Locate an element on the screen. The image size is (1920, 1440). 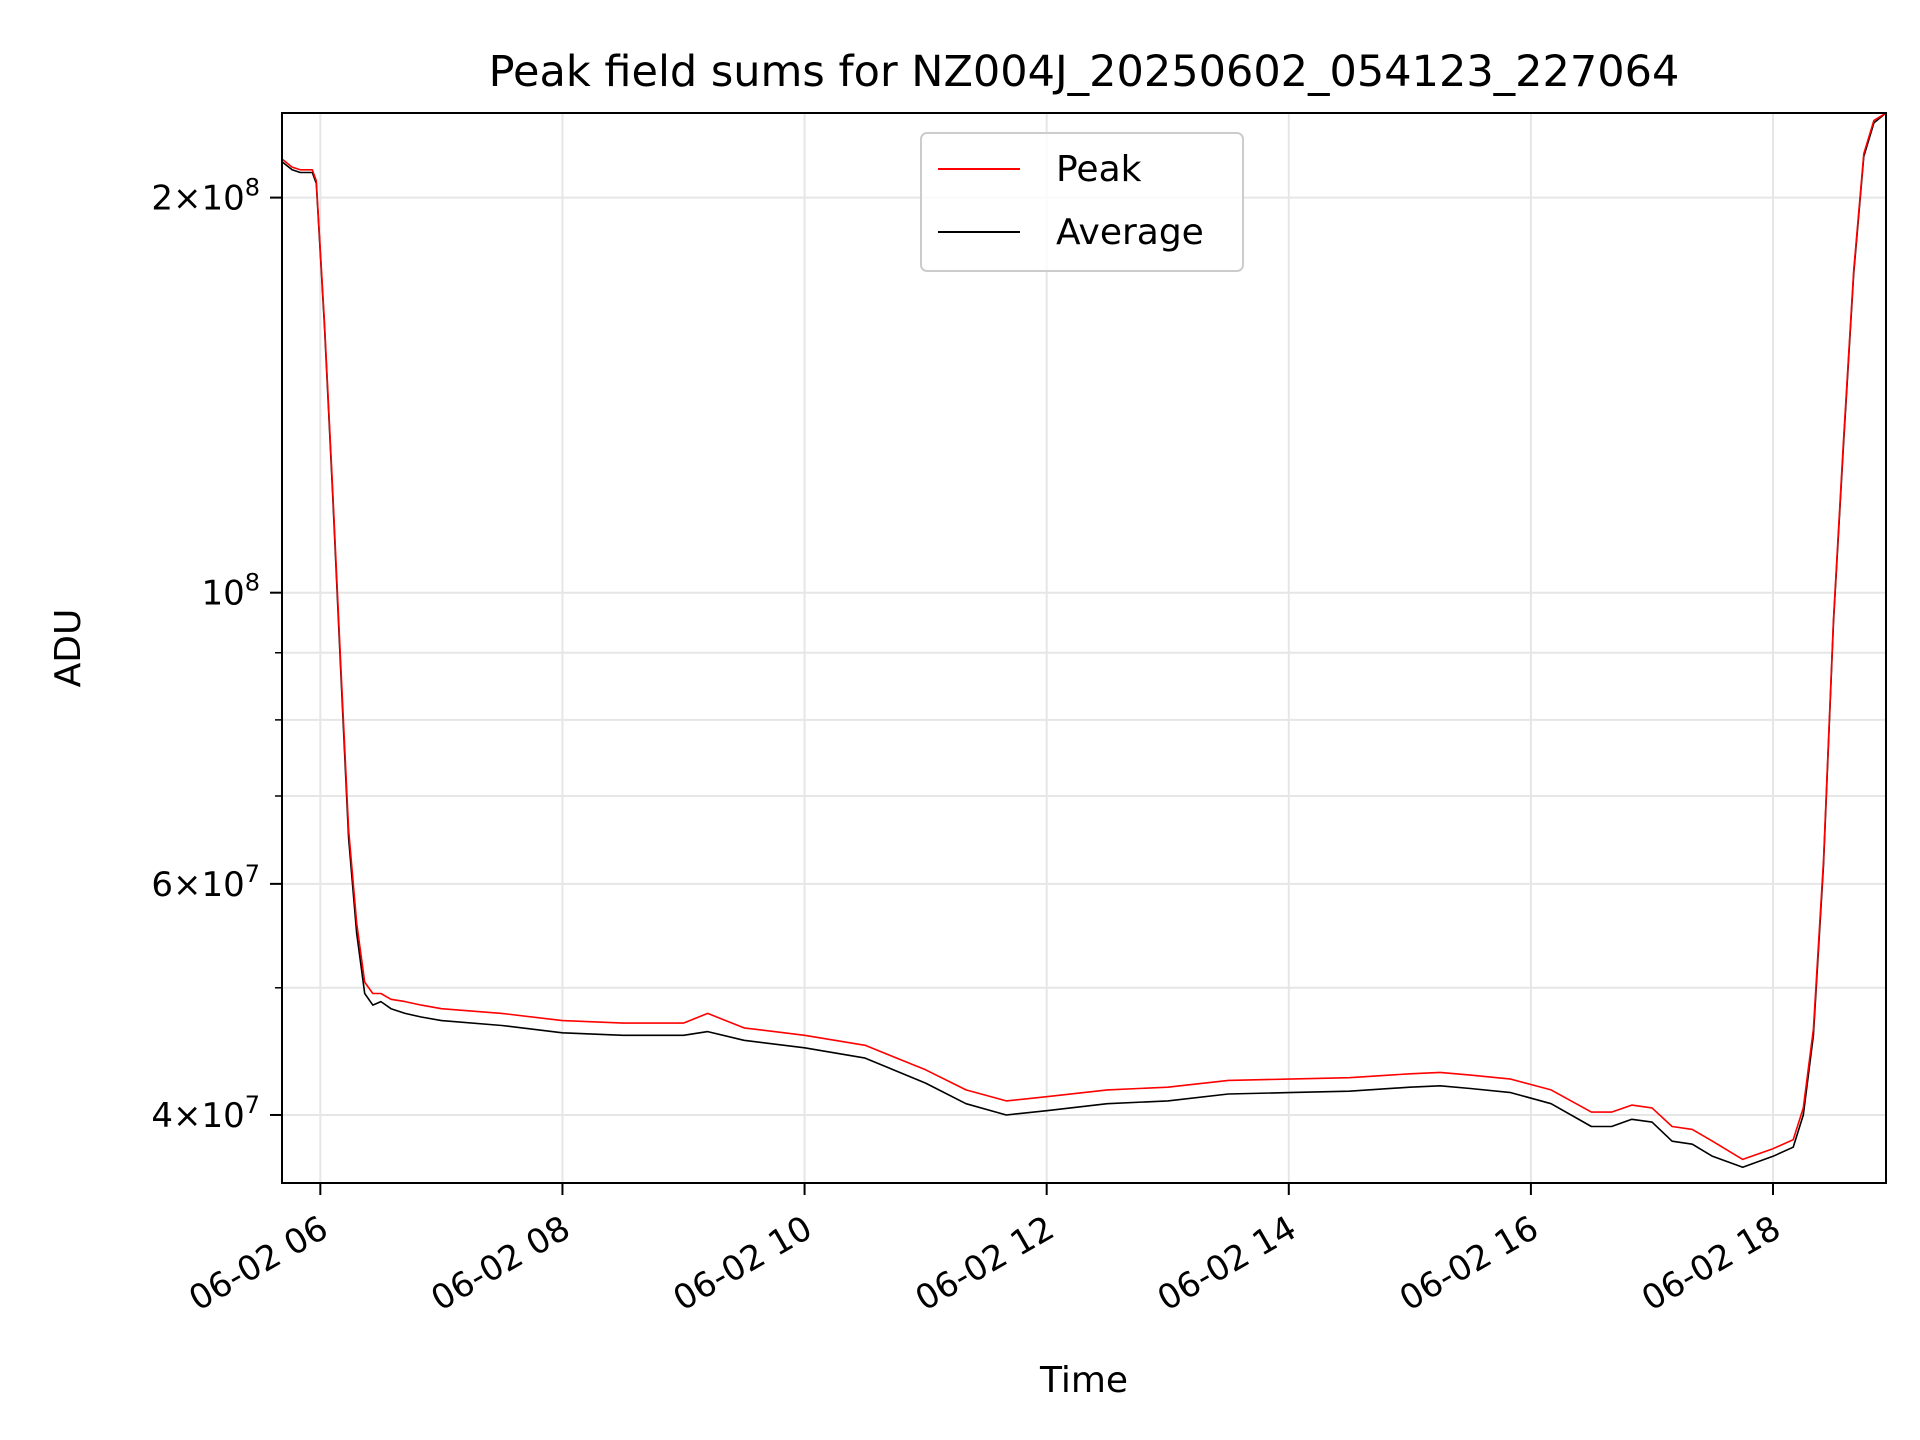
x-axis-label: Time is located at coordinates (1083, 1380).